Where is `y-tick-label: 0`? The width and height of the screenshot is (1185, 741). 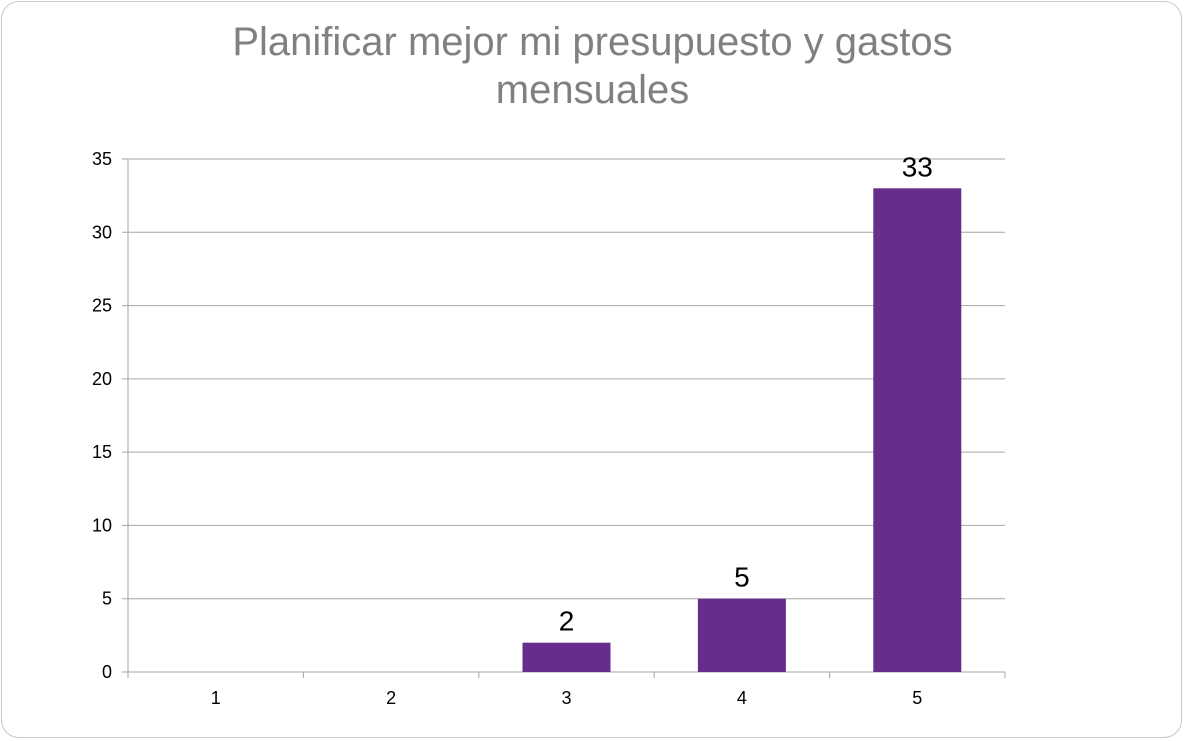
y-tick-label: 0 is located at coordinates (107, 672).